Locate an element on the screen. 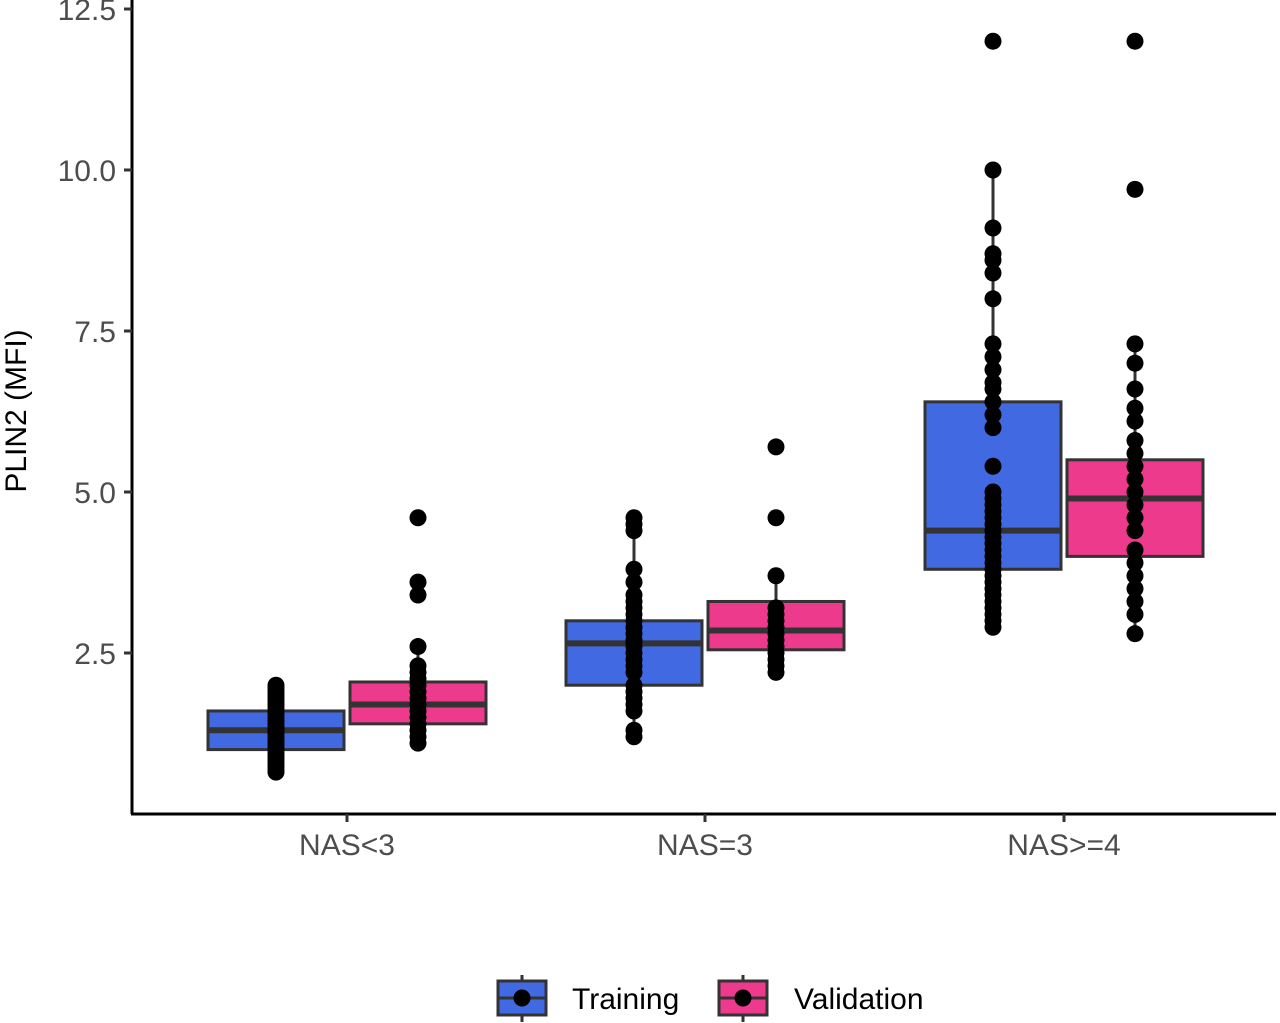 The width and height of the screenshot is (1280, 1023). y-tick-label: 10.0 is located at coordinates (87, 171).